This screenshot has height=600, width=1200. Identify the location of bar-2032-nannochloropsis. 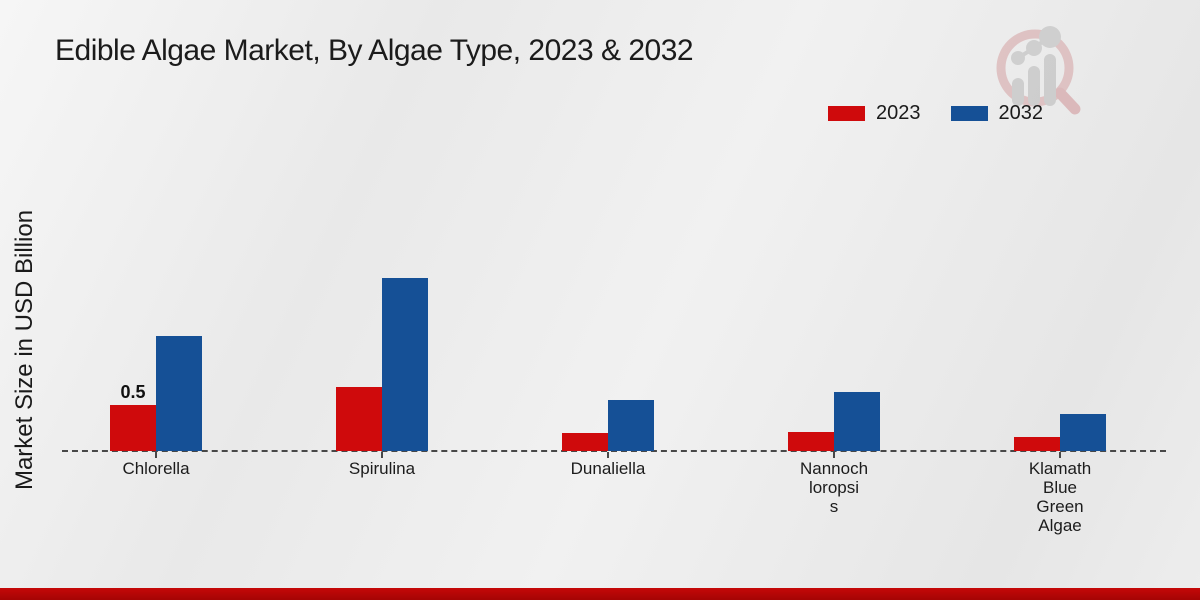
(857, 421).